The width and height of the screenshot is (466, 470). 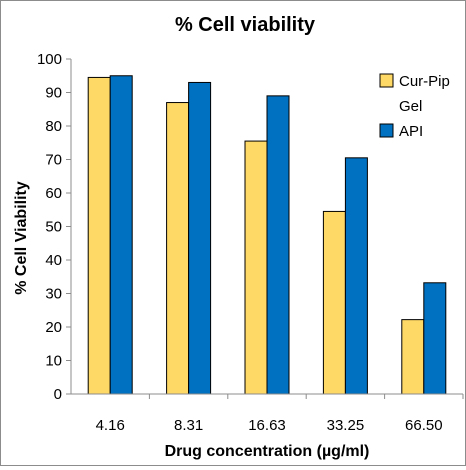 What do you see at coordinates (49, 59) in the screenshot?
I see `y-tick-label: 100` at bounding box center [49, 59].